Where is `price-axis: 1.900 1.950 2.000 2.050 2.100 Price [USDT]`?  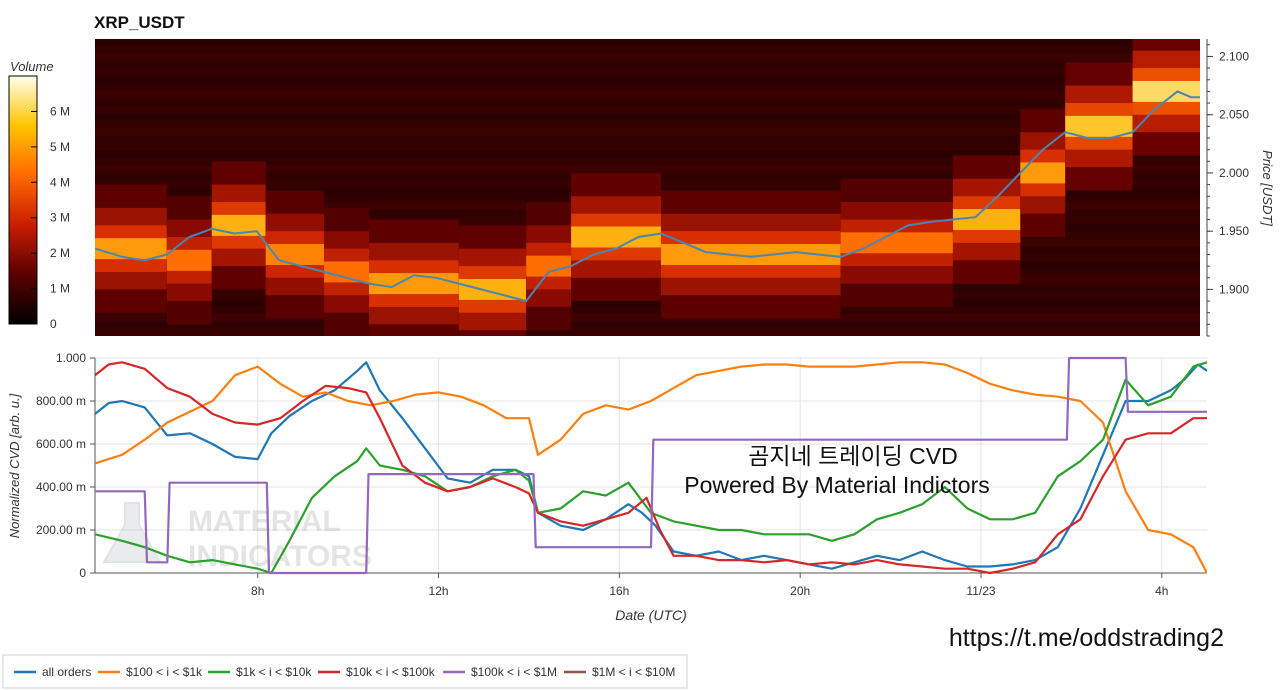 price-axis: 1.900 1.950 2.000 2.050 2.100 Price [USDT] is located at coordinates (1240, 188).